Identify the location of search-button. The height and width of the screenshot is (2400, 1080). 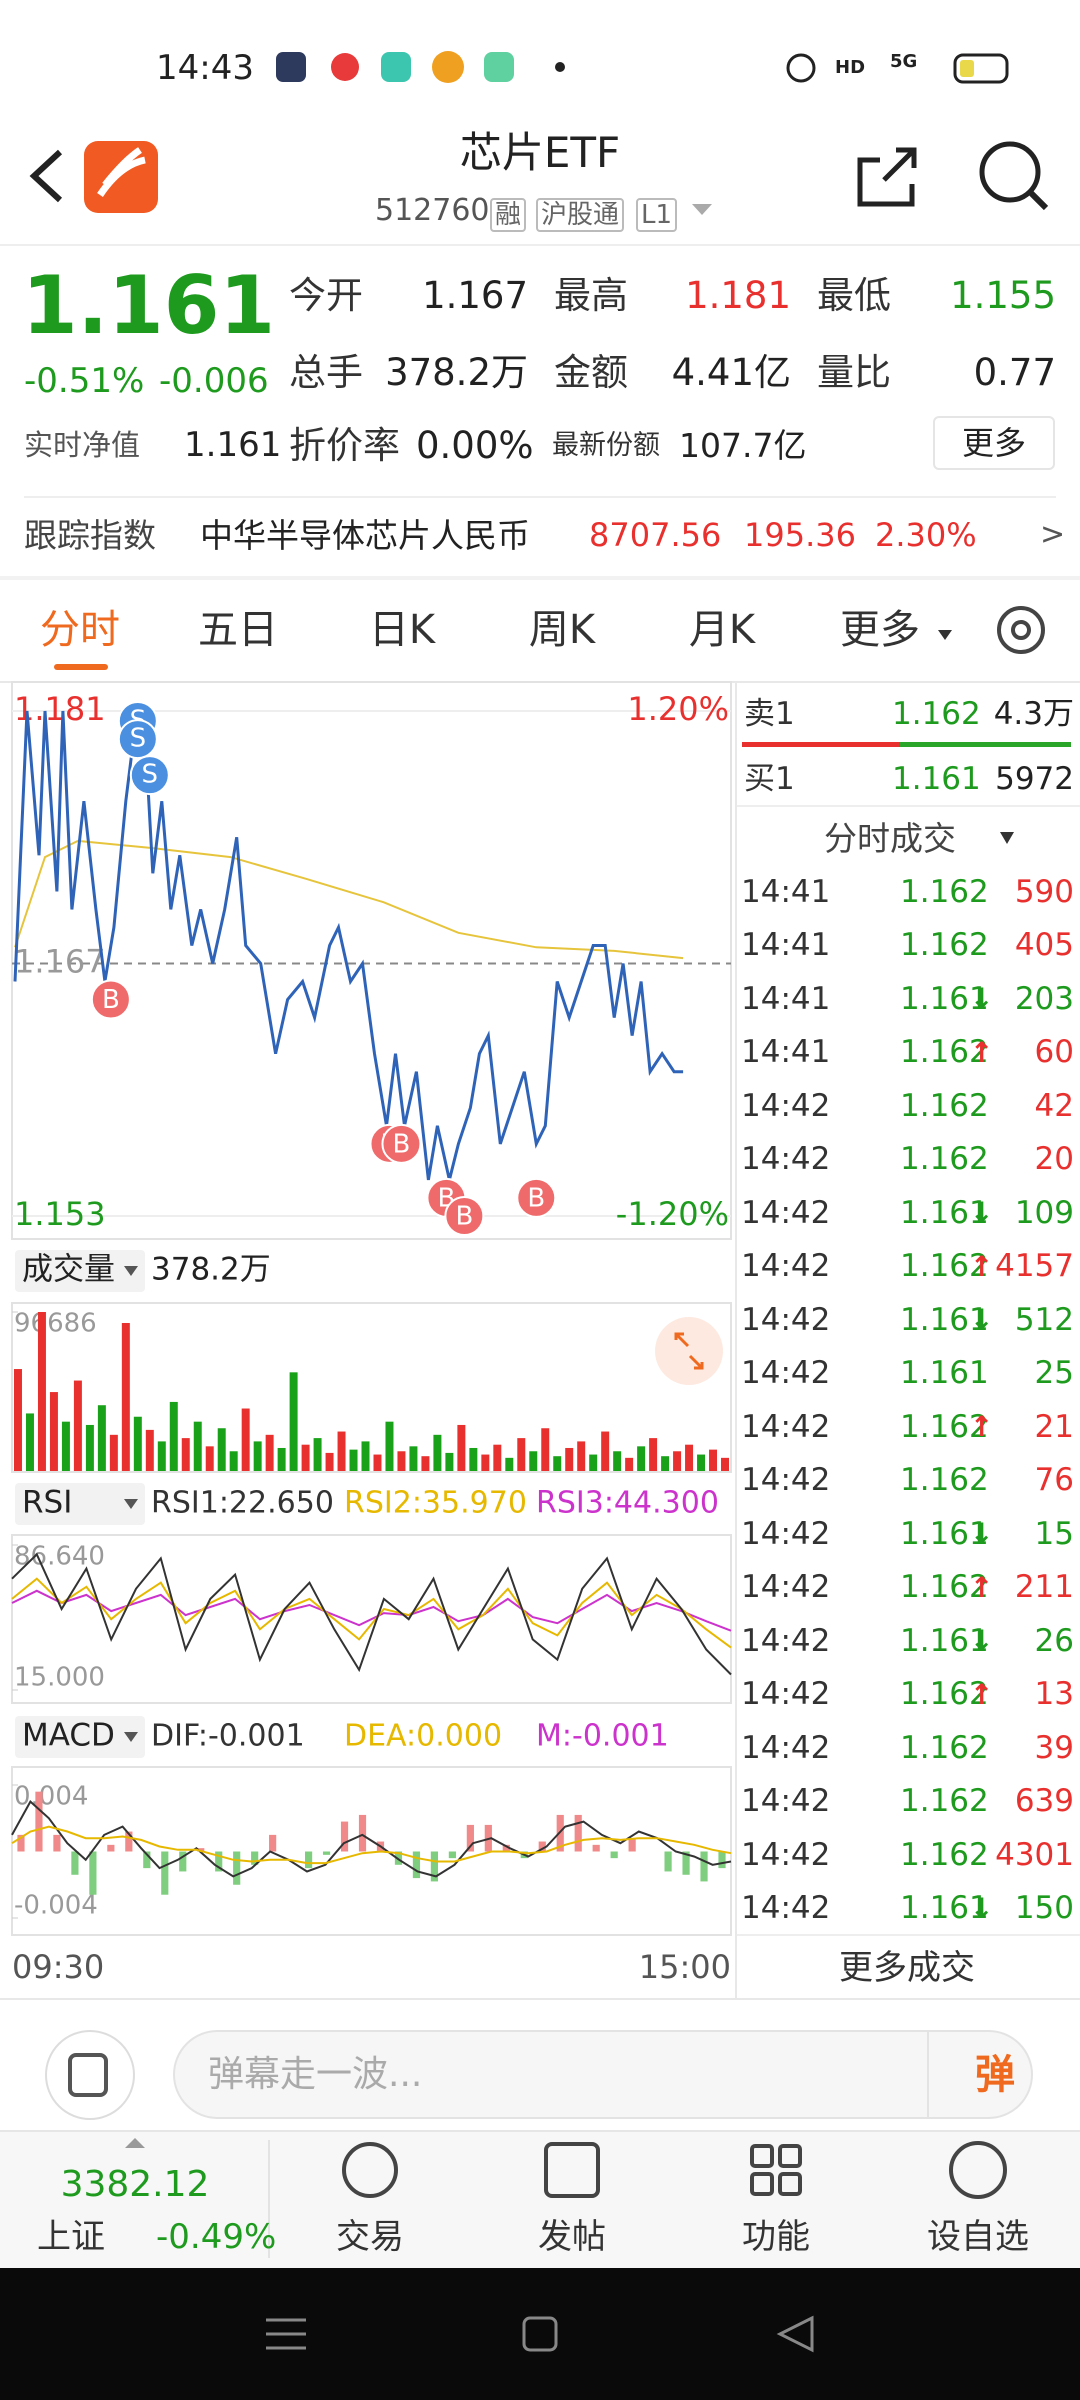
(1010, 172).